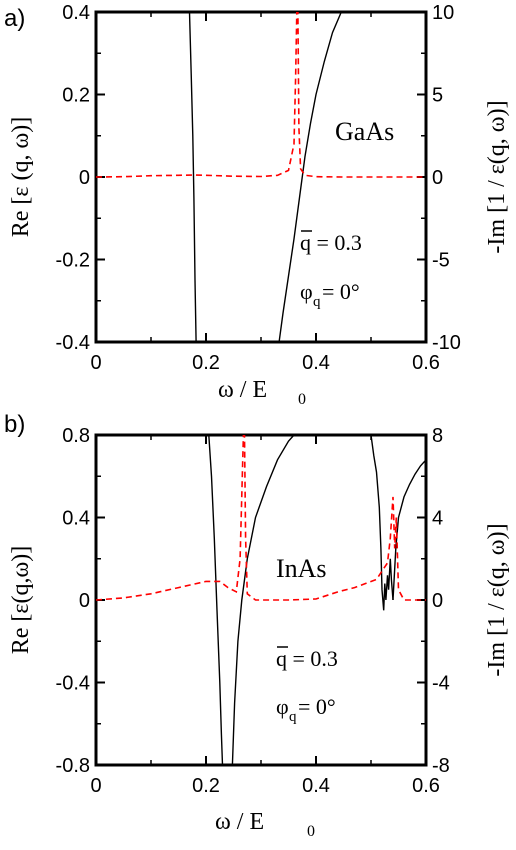  I want to click on panel-b-series-0-dielectric-line, so click(216, 600).